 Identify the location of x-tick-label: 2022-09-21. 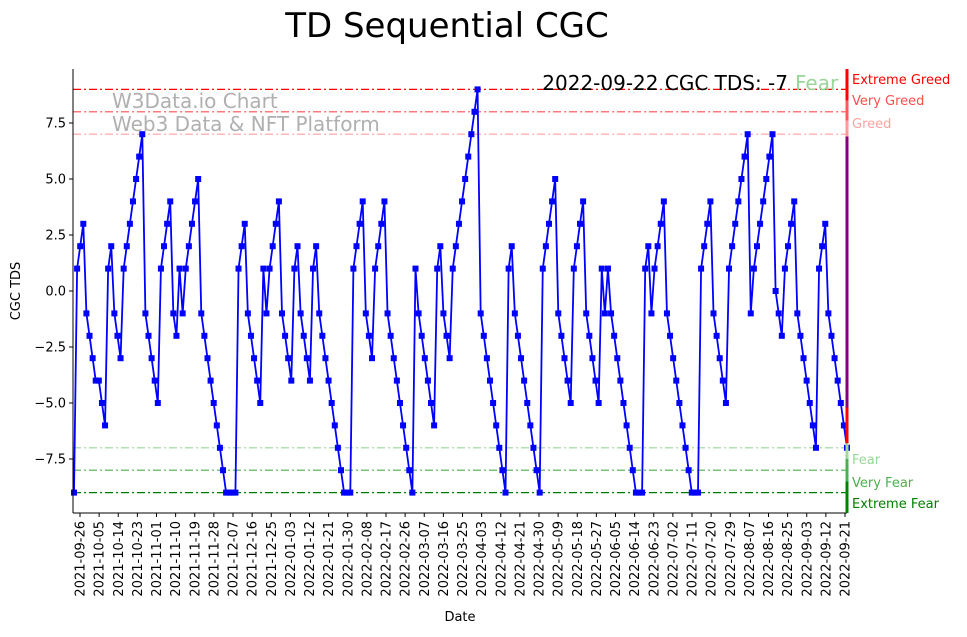
(846, 559).